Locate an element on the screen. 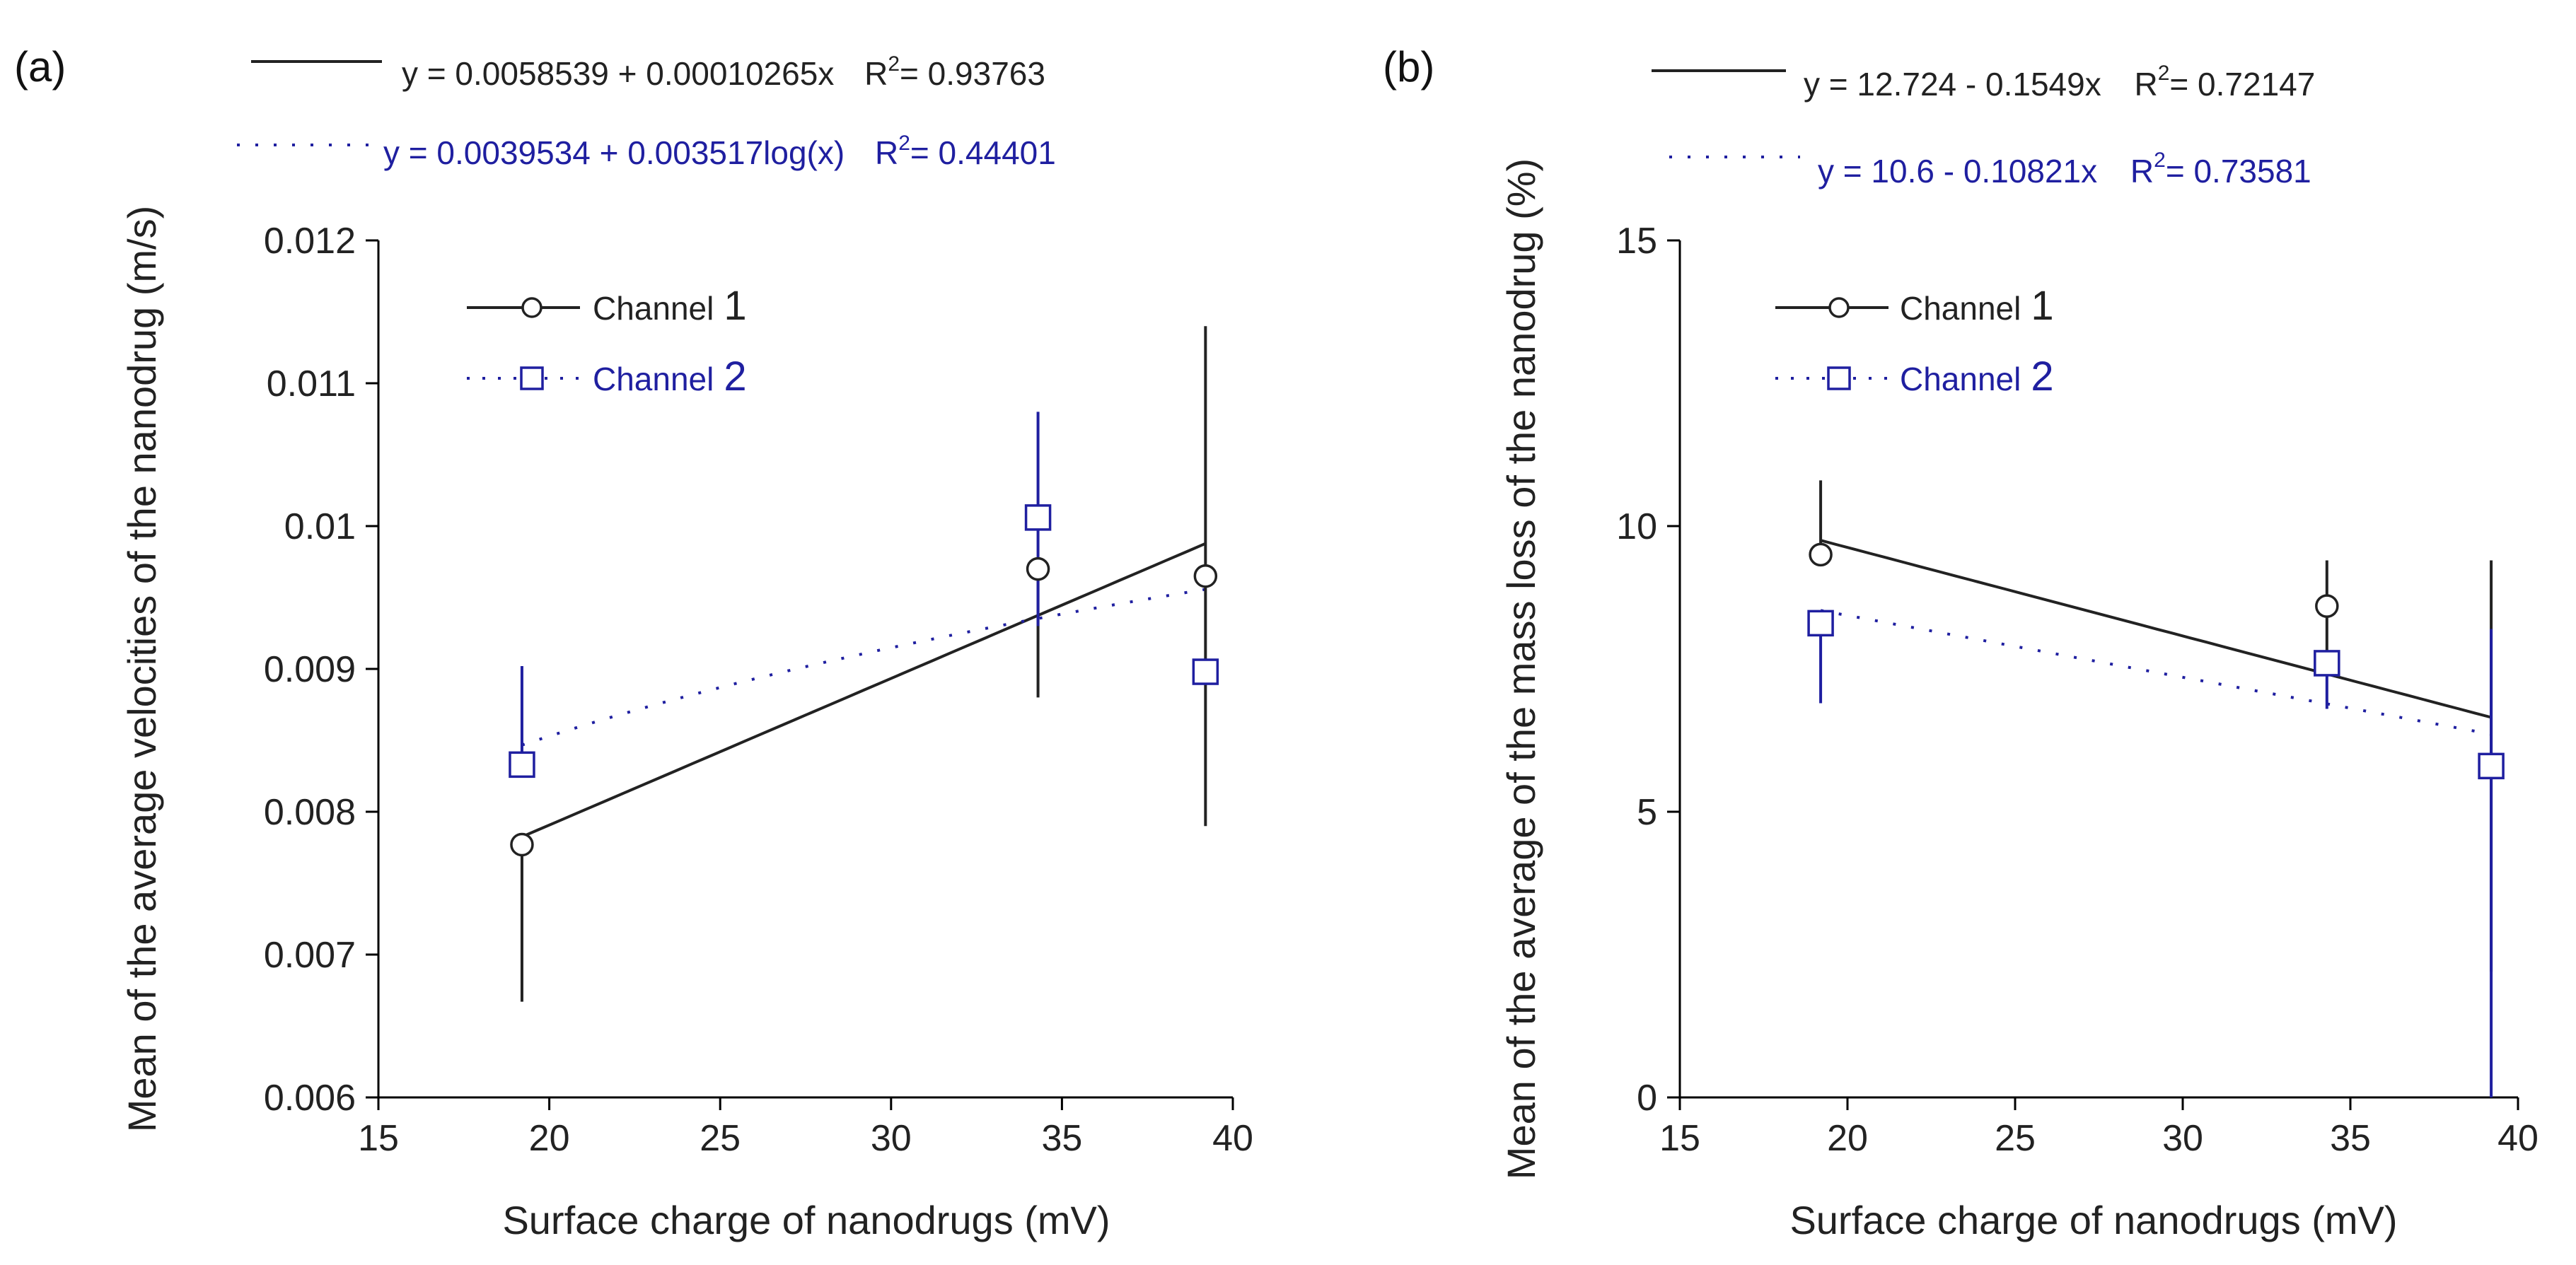 Image resolution: width=2576 pixels, height=1265 pixels. y-tick-label-1: 0.007 is located at coordinates (310, 956).